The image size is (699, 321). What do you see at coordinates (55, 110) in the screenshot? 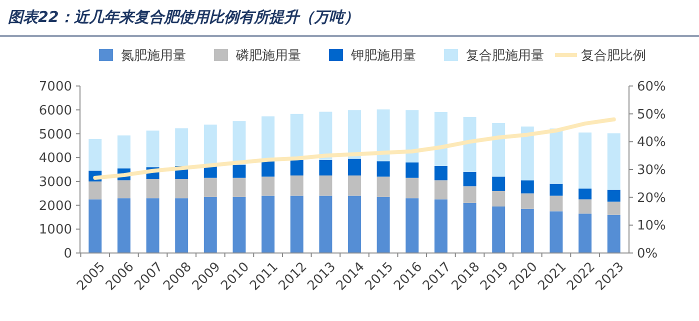
I see `y-tick-label: 6000` at bounding box center [55, 110].